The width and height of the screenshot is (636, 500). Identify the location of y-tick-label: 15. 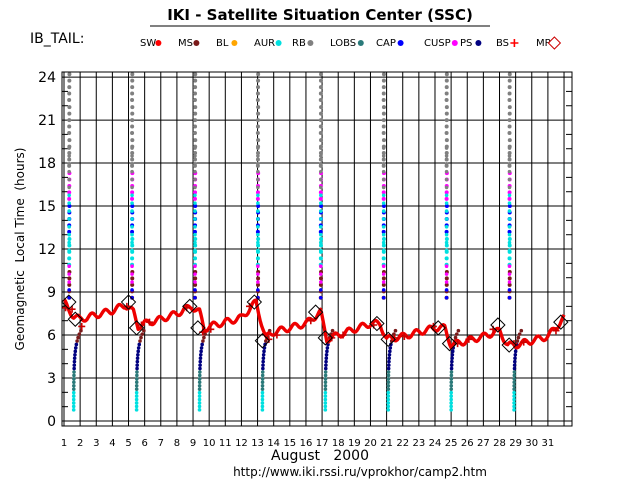
(47, 207).